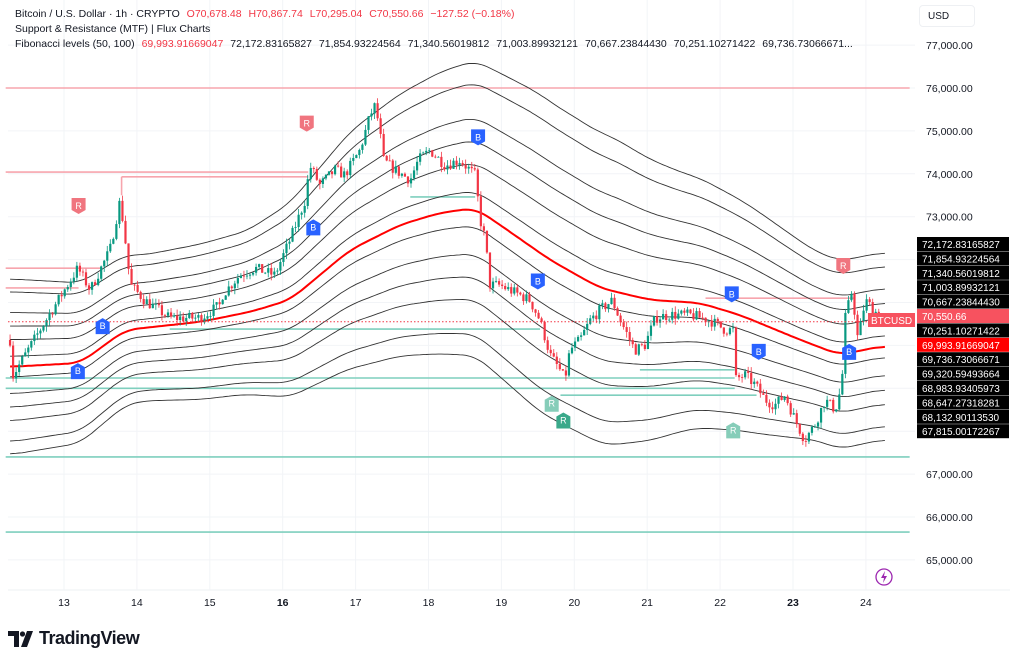  What do you see at coordinates (961, 245) in the screenshot?
I see `fib-label-text: 72,172.83165827` at bounding box center [961, 245].